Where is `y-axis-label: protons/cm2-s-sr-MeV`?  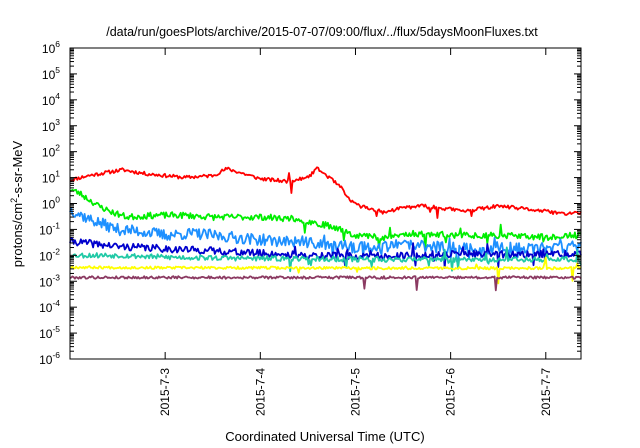
y-axis-label: protons/cm2-s-sr-MeV is located at coordinates (17, 203).